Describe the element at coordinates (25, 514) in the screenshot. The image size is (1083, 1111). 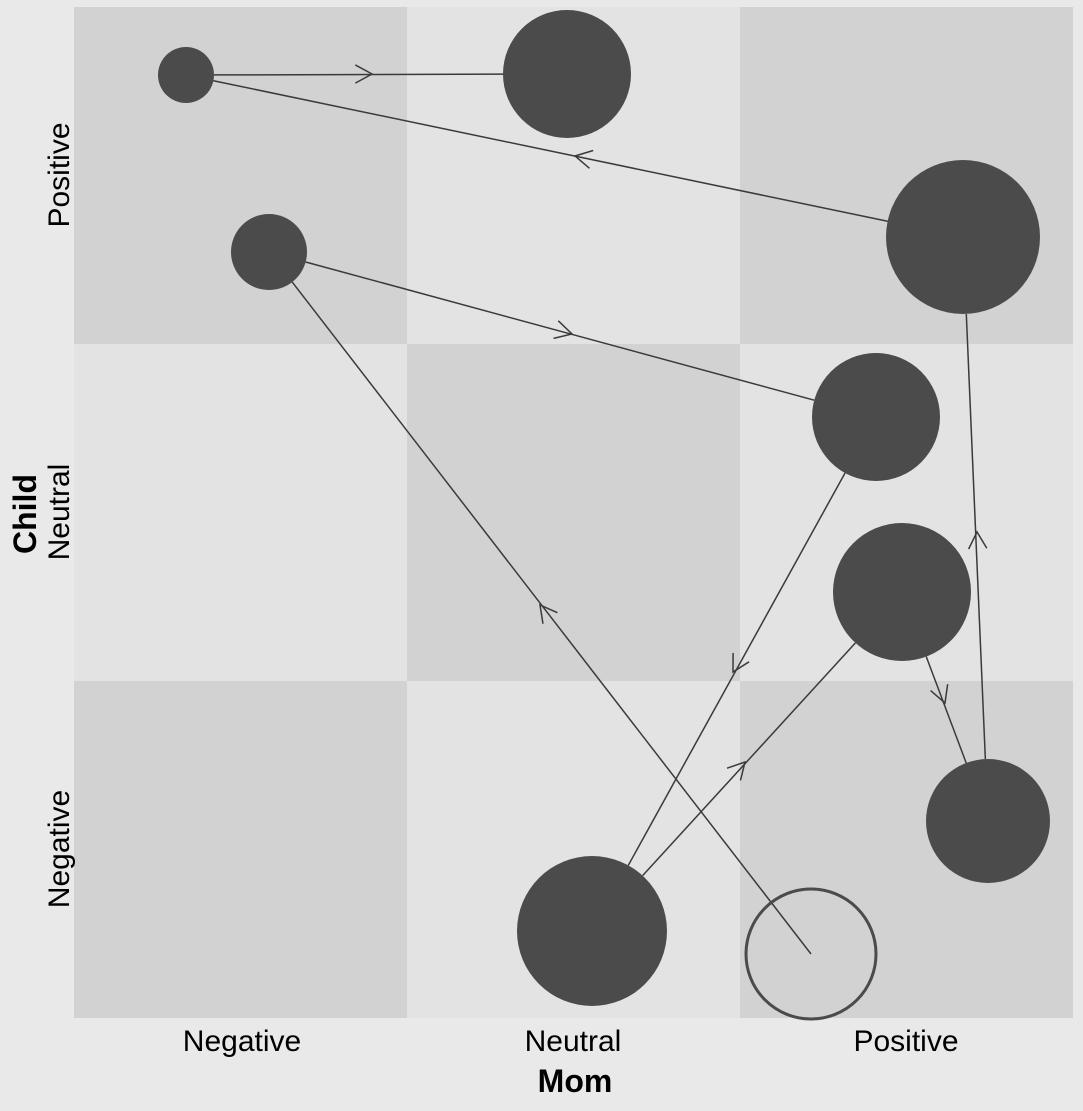
I see `y-axis-title: Child` at that location.